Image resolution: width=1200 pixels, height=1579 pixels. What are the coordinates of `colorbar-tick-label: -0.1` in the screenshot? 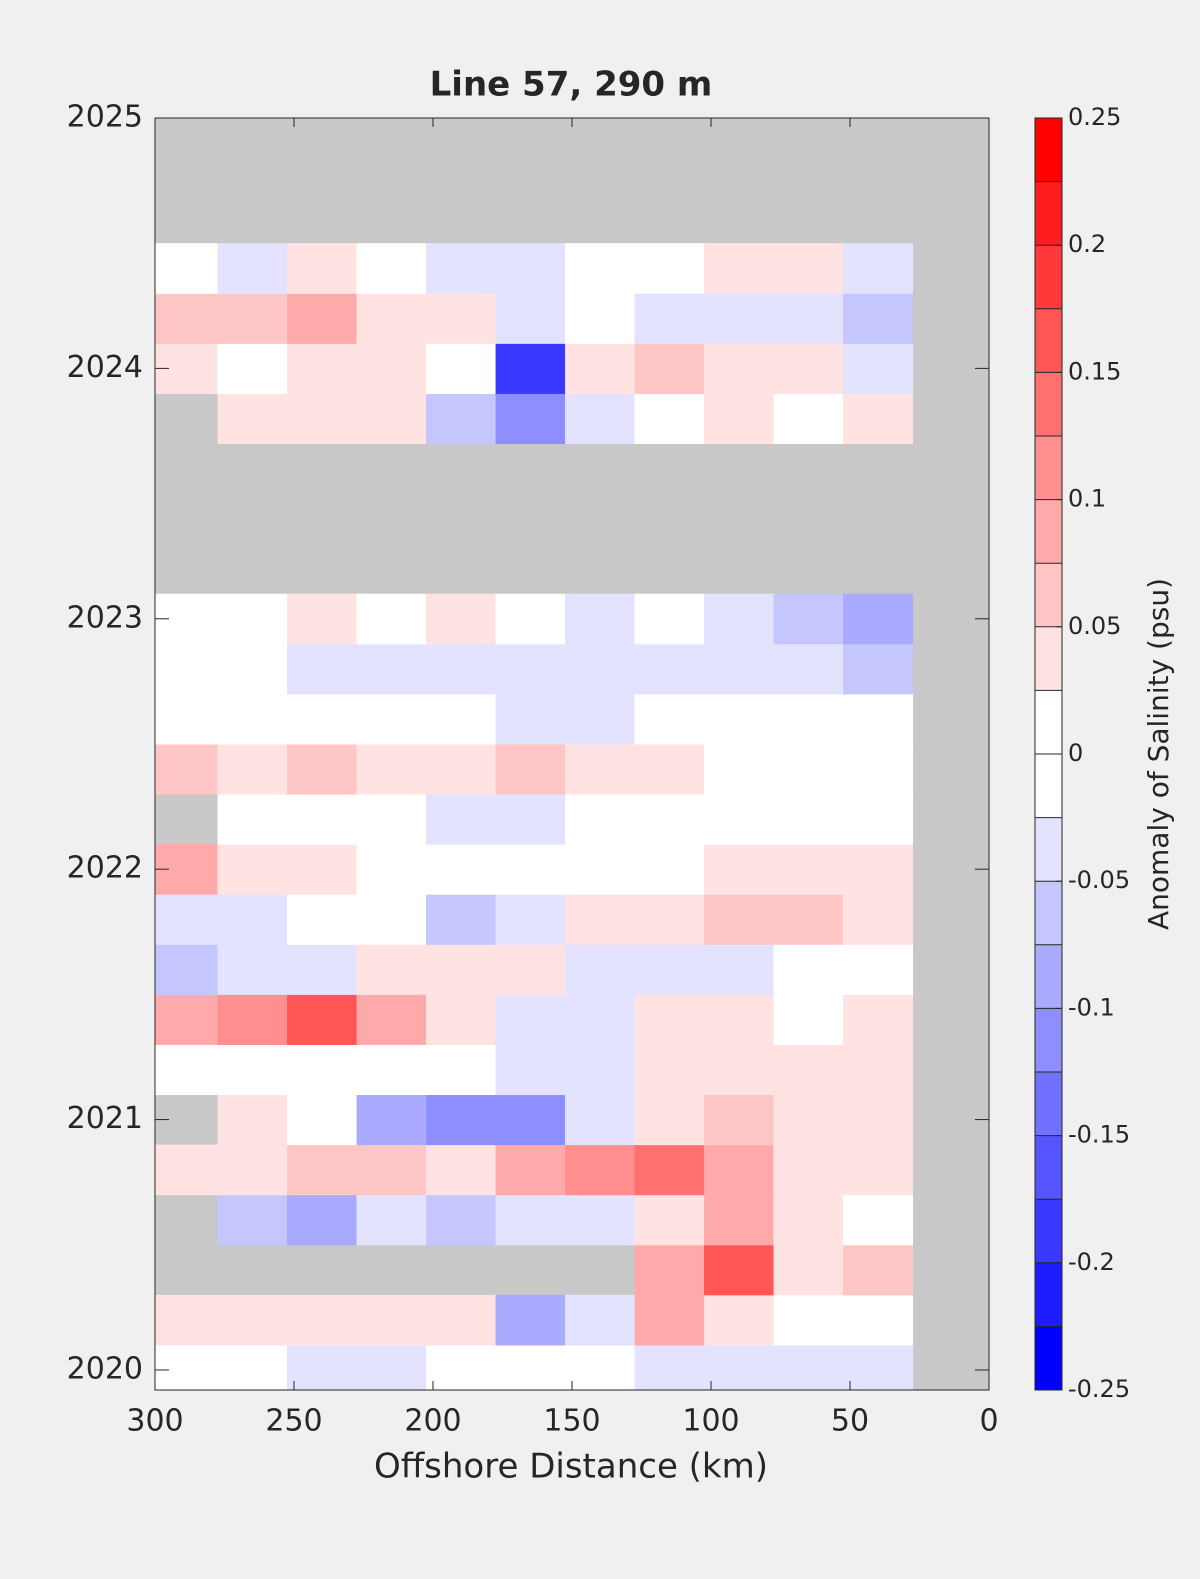 It's located at (1091, 1007).